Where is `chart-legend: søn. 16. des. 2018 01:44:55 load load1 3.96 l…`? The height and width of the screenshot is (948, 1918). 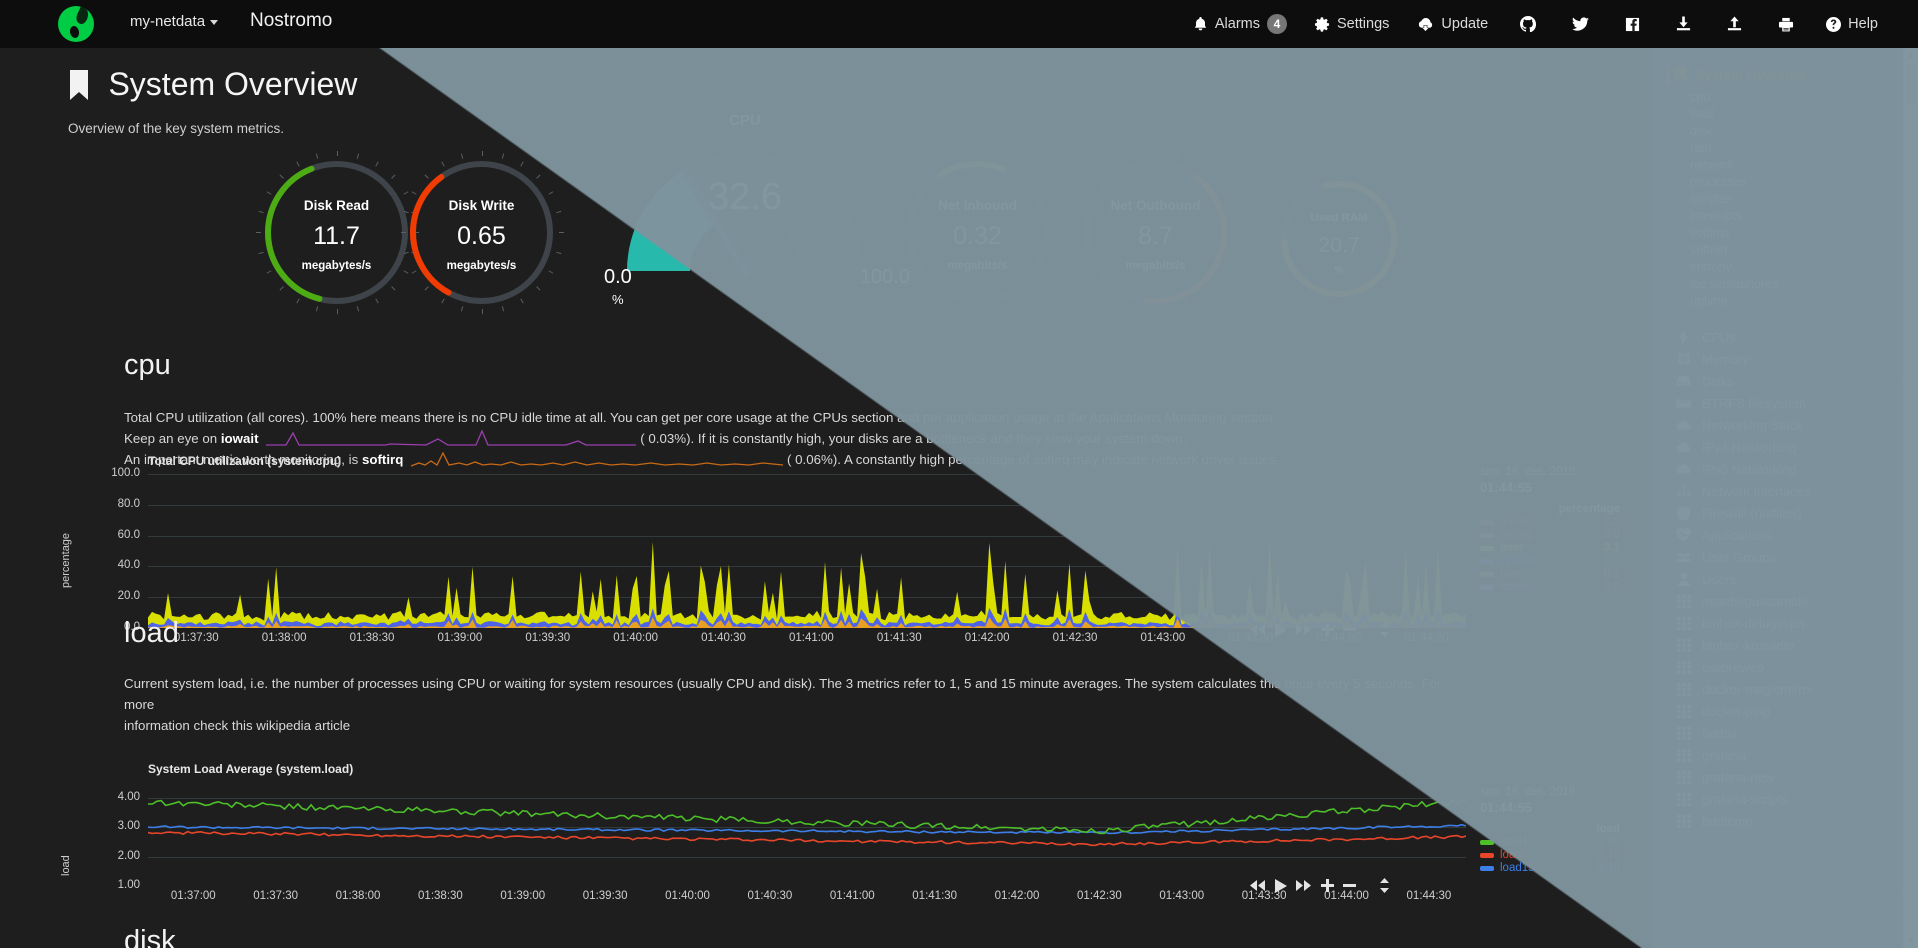 chart-legend: søn. 16. des. 2018 01:44:55 load load1 3.96 l… is located at coordinates (1550, 830).